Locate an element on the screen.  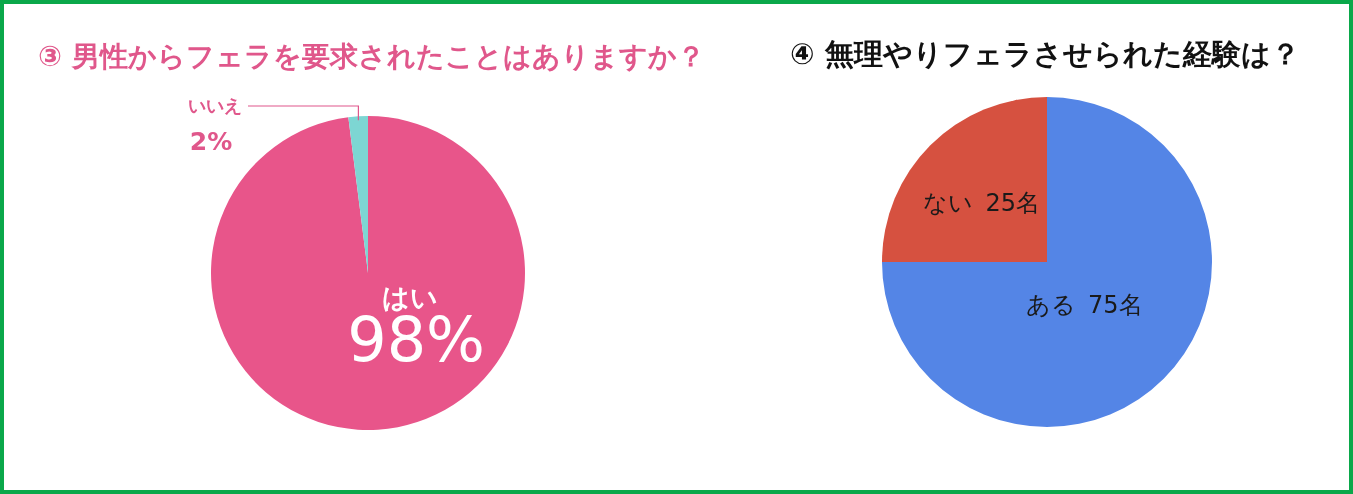
label: ない is located at coordinates (948, 202).